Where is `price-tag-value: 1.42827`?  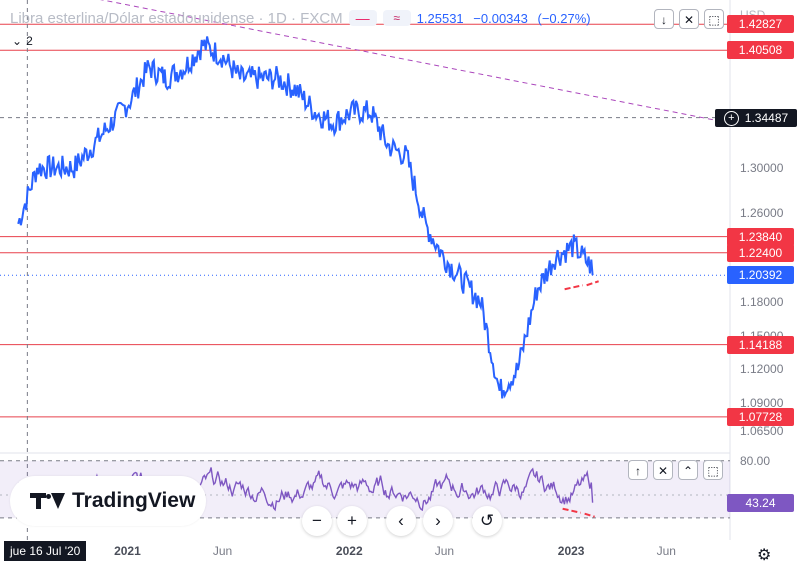
price-tag-value: 1.42827 is located at coordinates (760, 24).